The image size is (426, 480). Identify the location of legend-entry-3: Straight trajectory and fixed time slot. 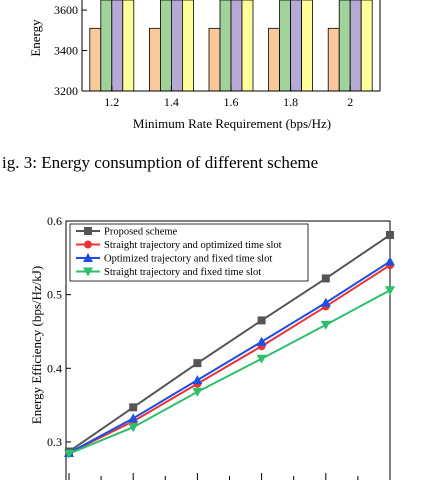
(168, 272).